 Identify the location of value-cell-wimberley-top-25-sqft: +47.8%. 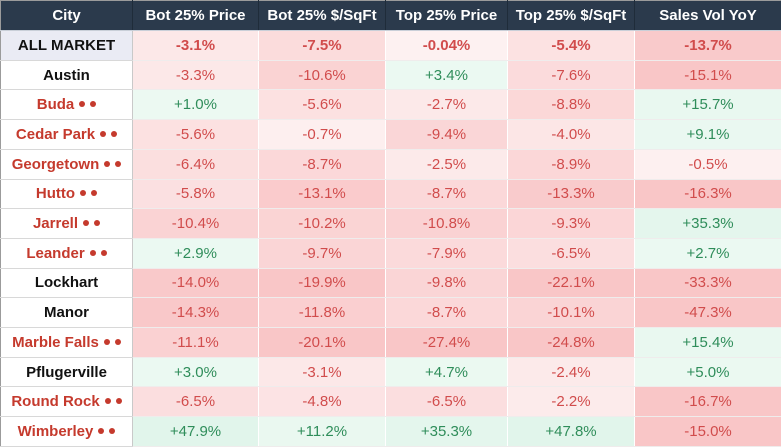
(571, 431).